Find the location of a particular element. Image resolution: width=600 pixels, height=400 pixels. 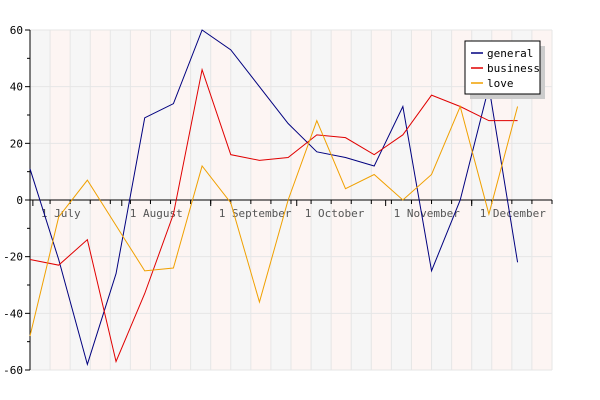

legend-label-love: love is located at coordinates (500, 83).